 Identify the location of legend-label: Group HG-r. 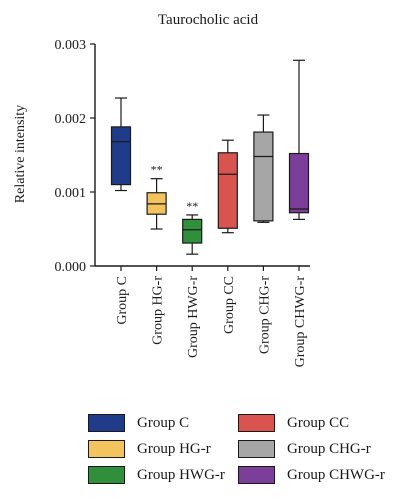
(174, 448).